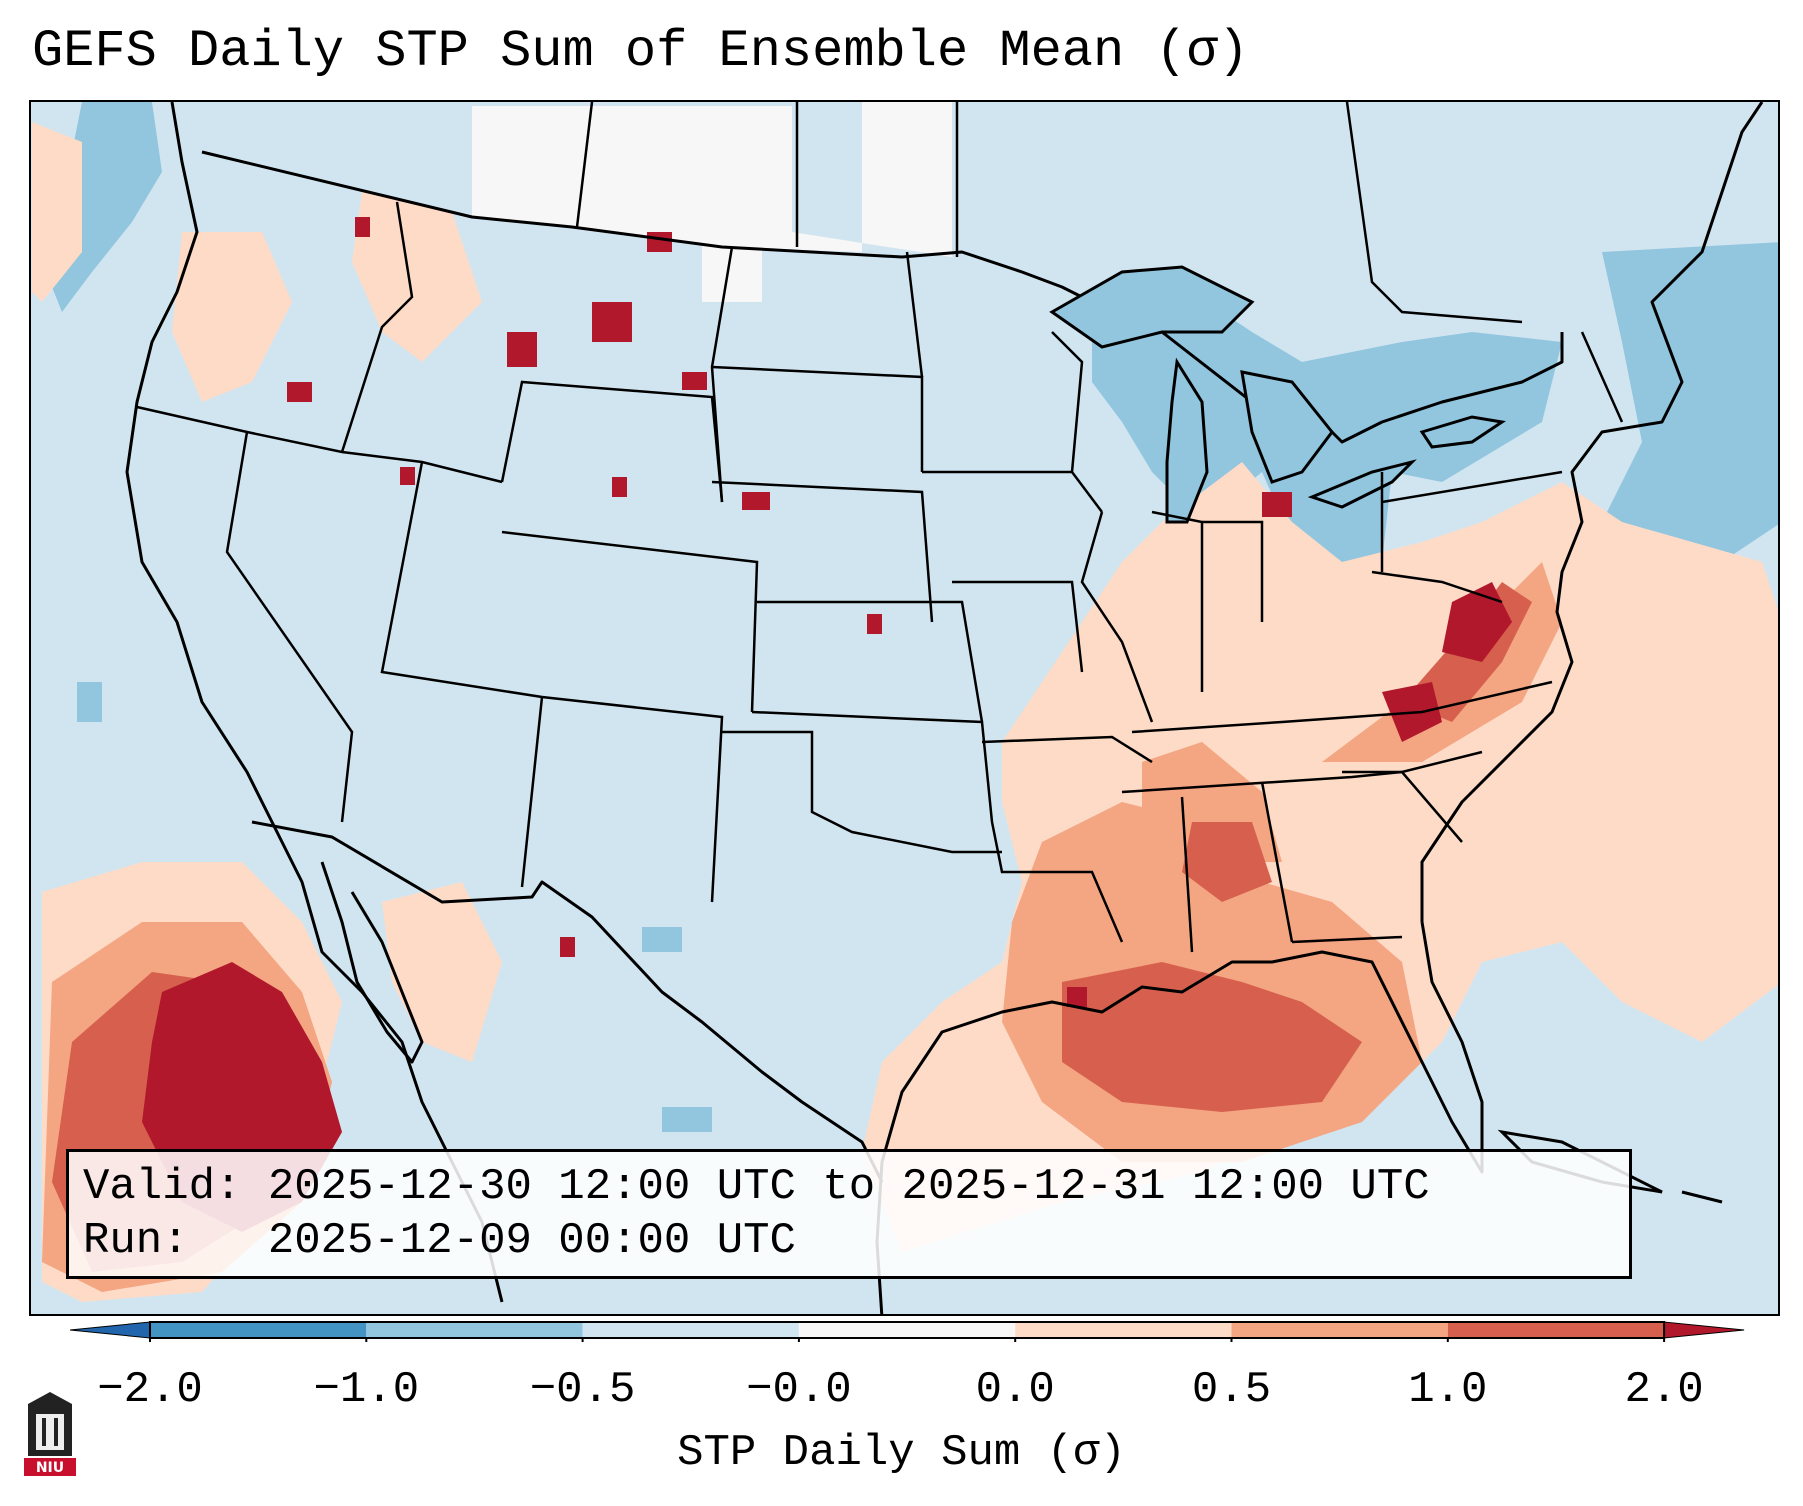 This screenshot has height=1506, width=1803. Describe the element at coordinates (1592, 512) in the screenshot. I see `east-coast-outline` at that location.